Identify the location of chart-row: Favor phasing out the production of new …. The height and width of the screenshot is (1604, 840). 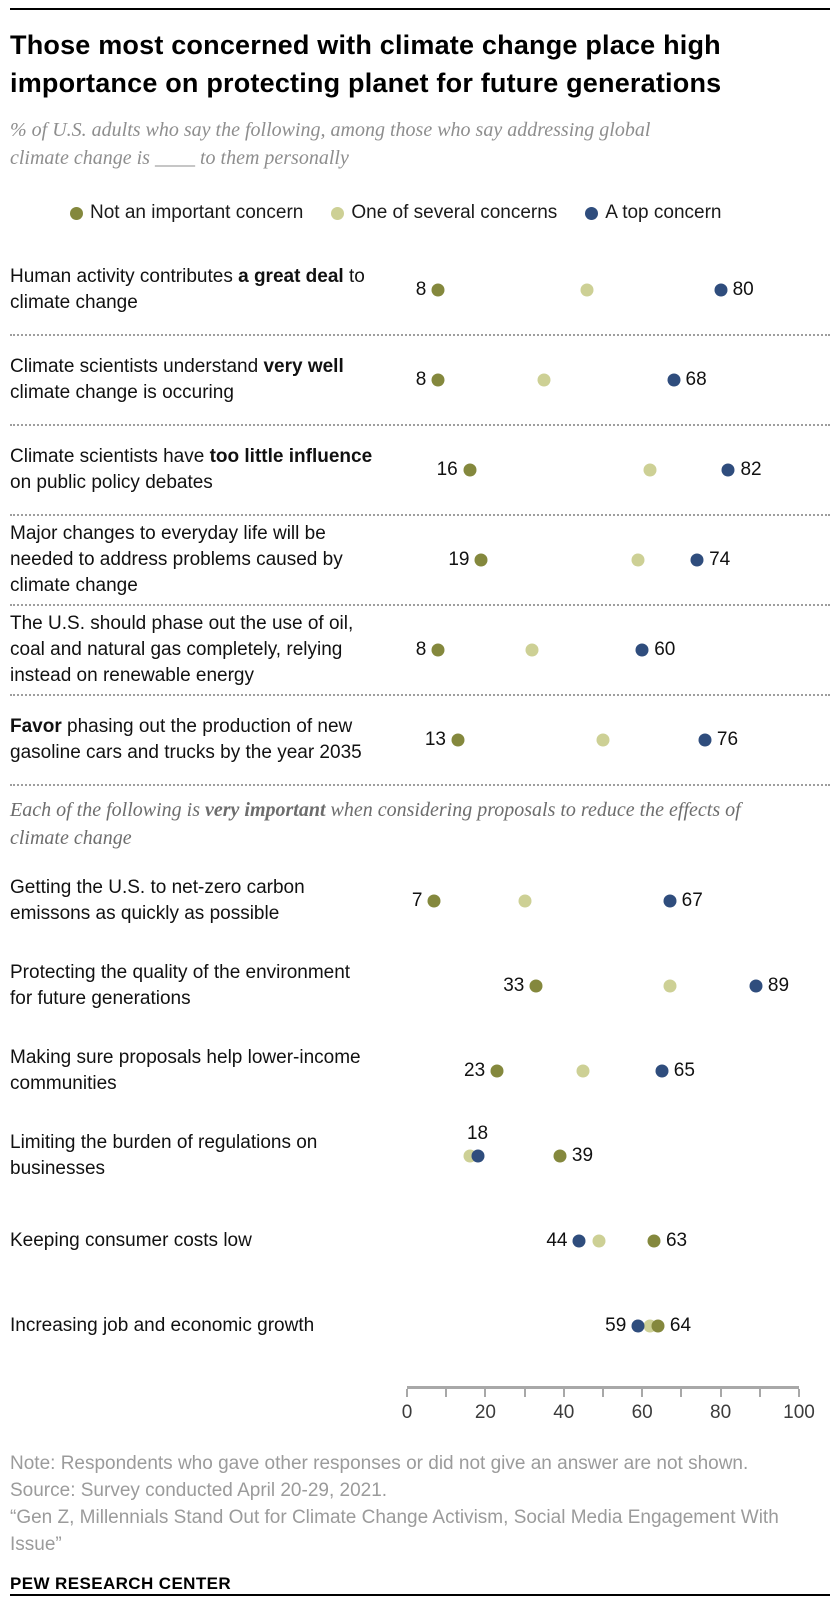
(420, 741).